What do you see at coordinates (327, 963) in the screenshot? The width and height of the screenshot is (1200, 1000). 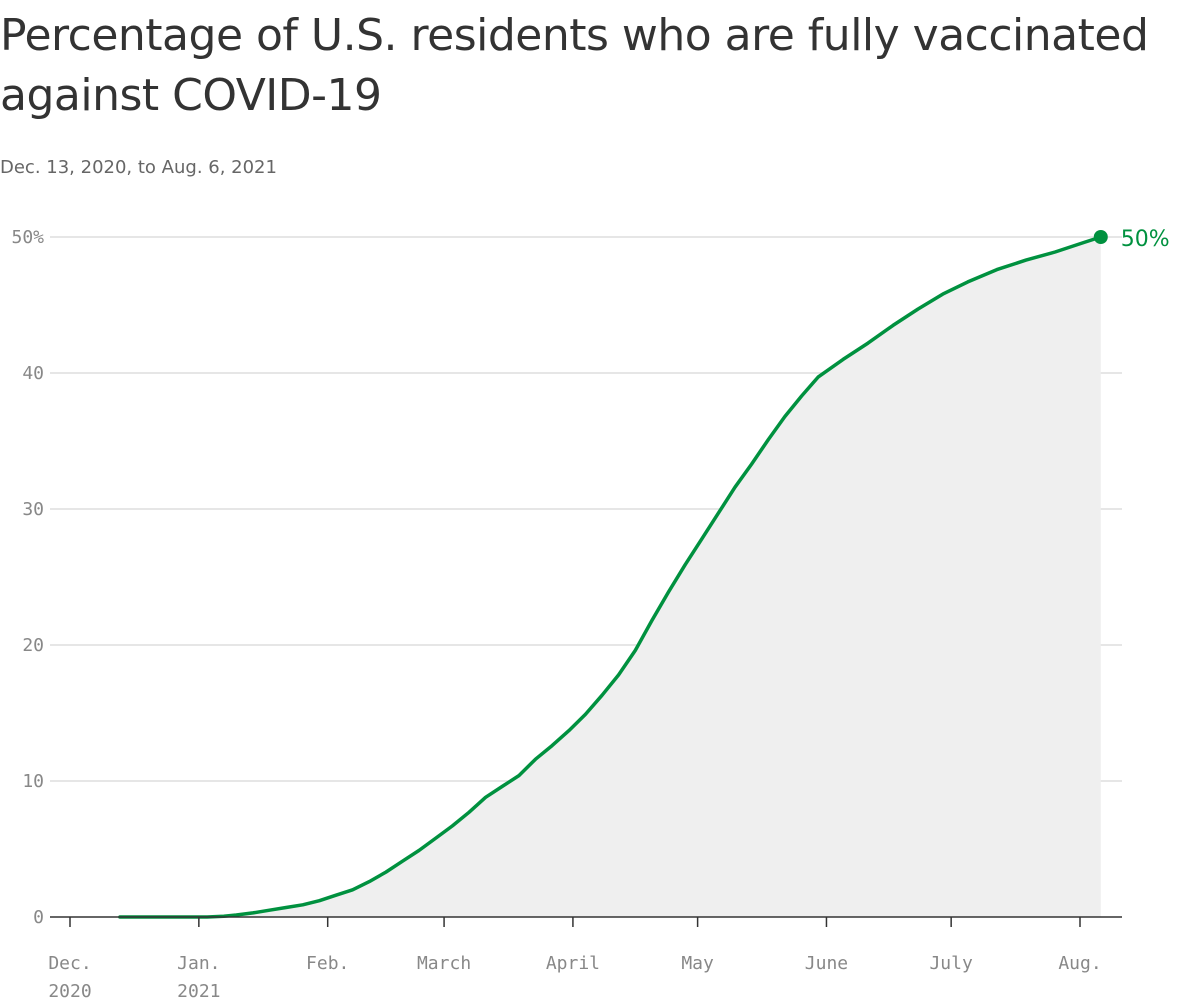 I see `x-tick-label: Feb.` at bounding box center [327, 963].